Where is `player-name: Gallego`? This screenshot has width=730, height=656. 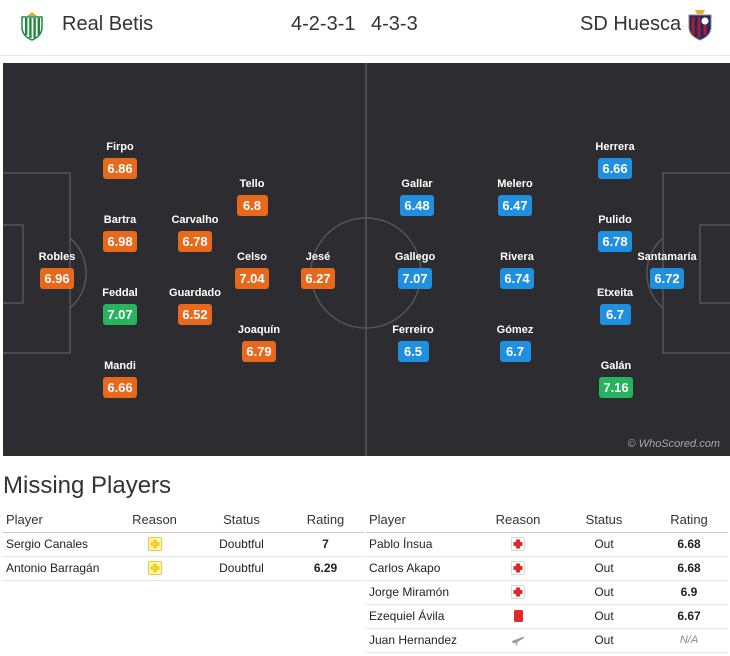 player-name: Gallego is located at coordinates (415, 257).